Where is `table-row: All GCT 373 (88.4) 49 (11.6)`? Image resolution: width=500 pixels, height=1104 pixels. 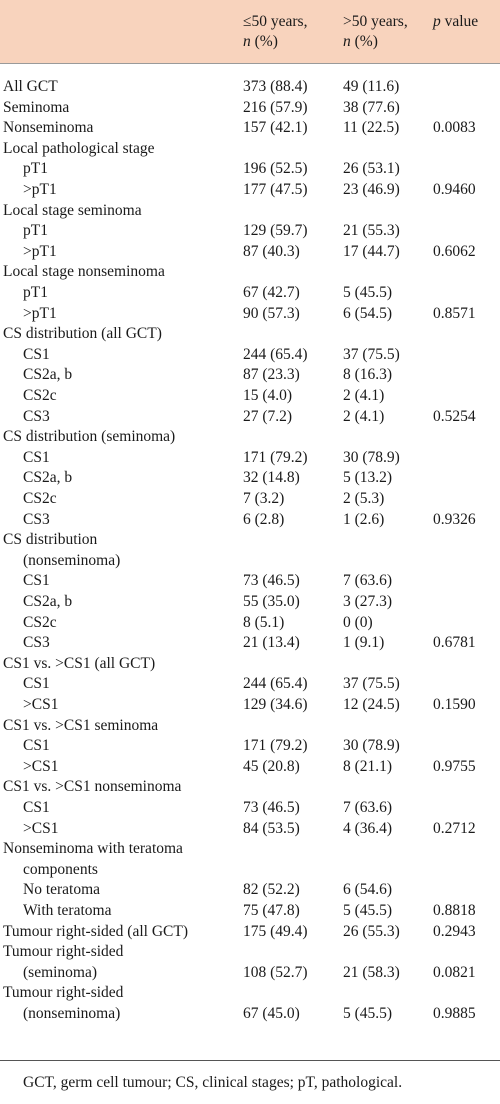 table-row: All GCT 373 (88.4) 49 (11.6) is located at coordinates (250, 87).